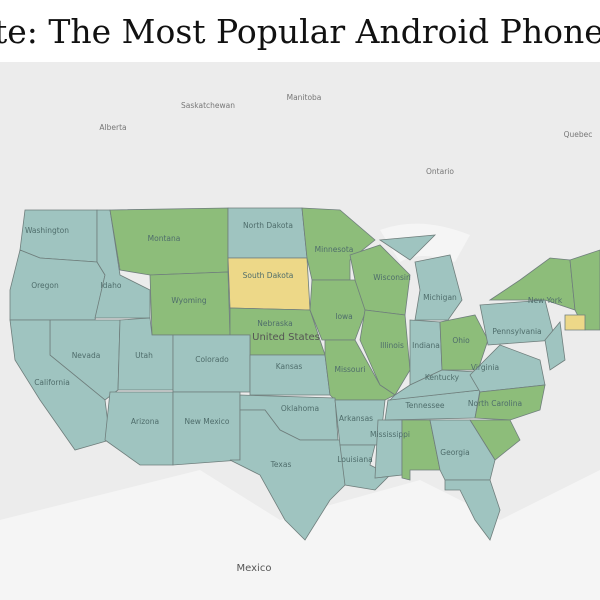 The image size is (600, 600). What do you see at coordinates (350, 369) in the screenshot?
I see `state-label: Missouri` at bounding box center [350, 369].